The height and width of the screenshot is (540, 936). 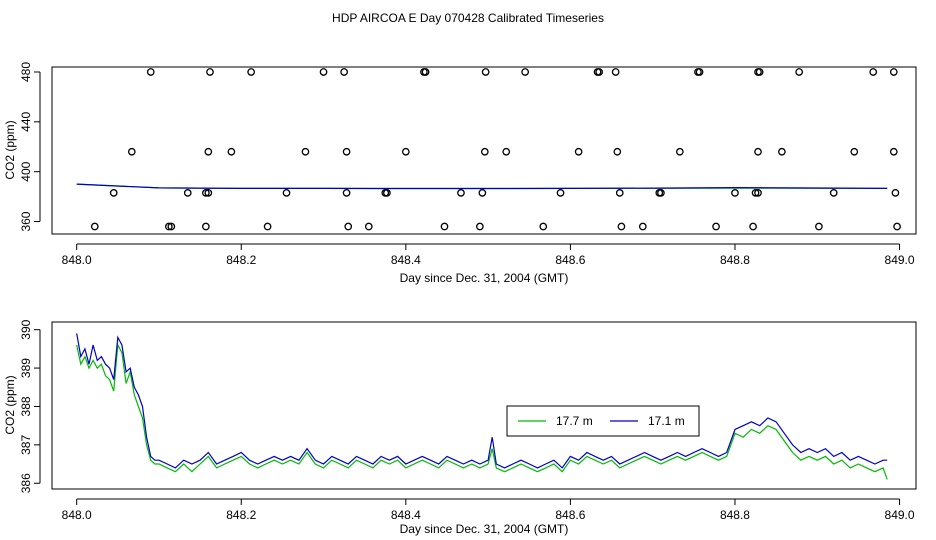 I want to click on top-y-tick-label: 480, so click(x=26, y=72).